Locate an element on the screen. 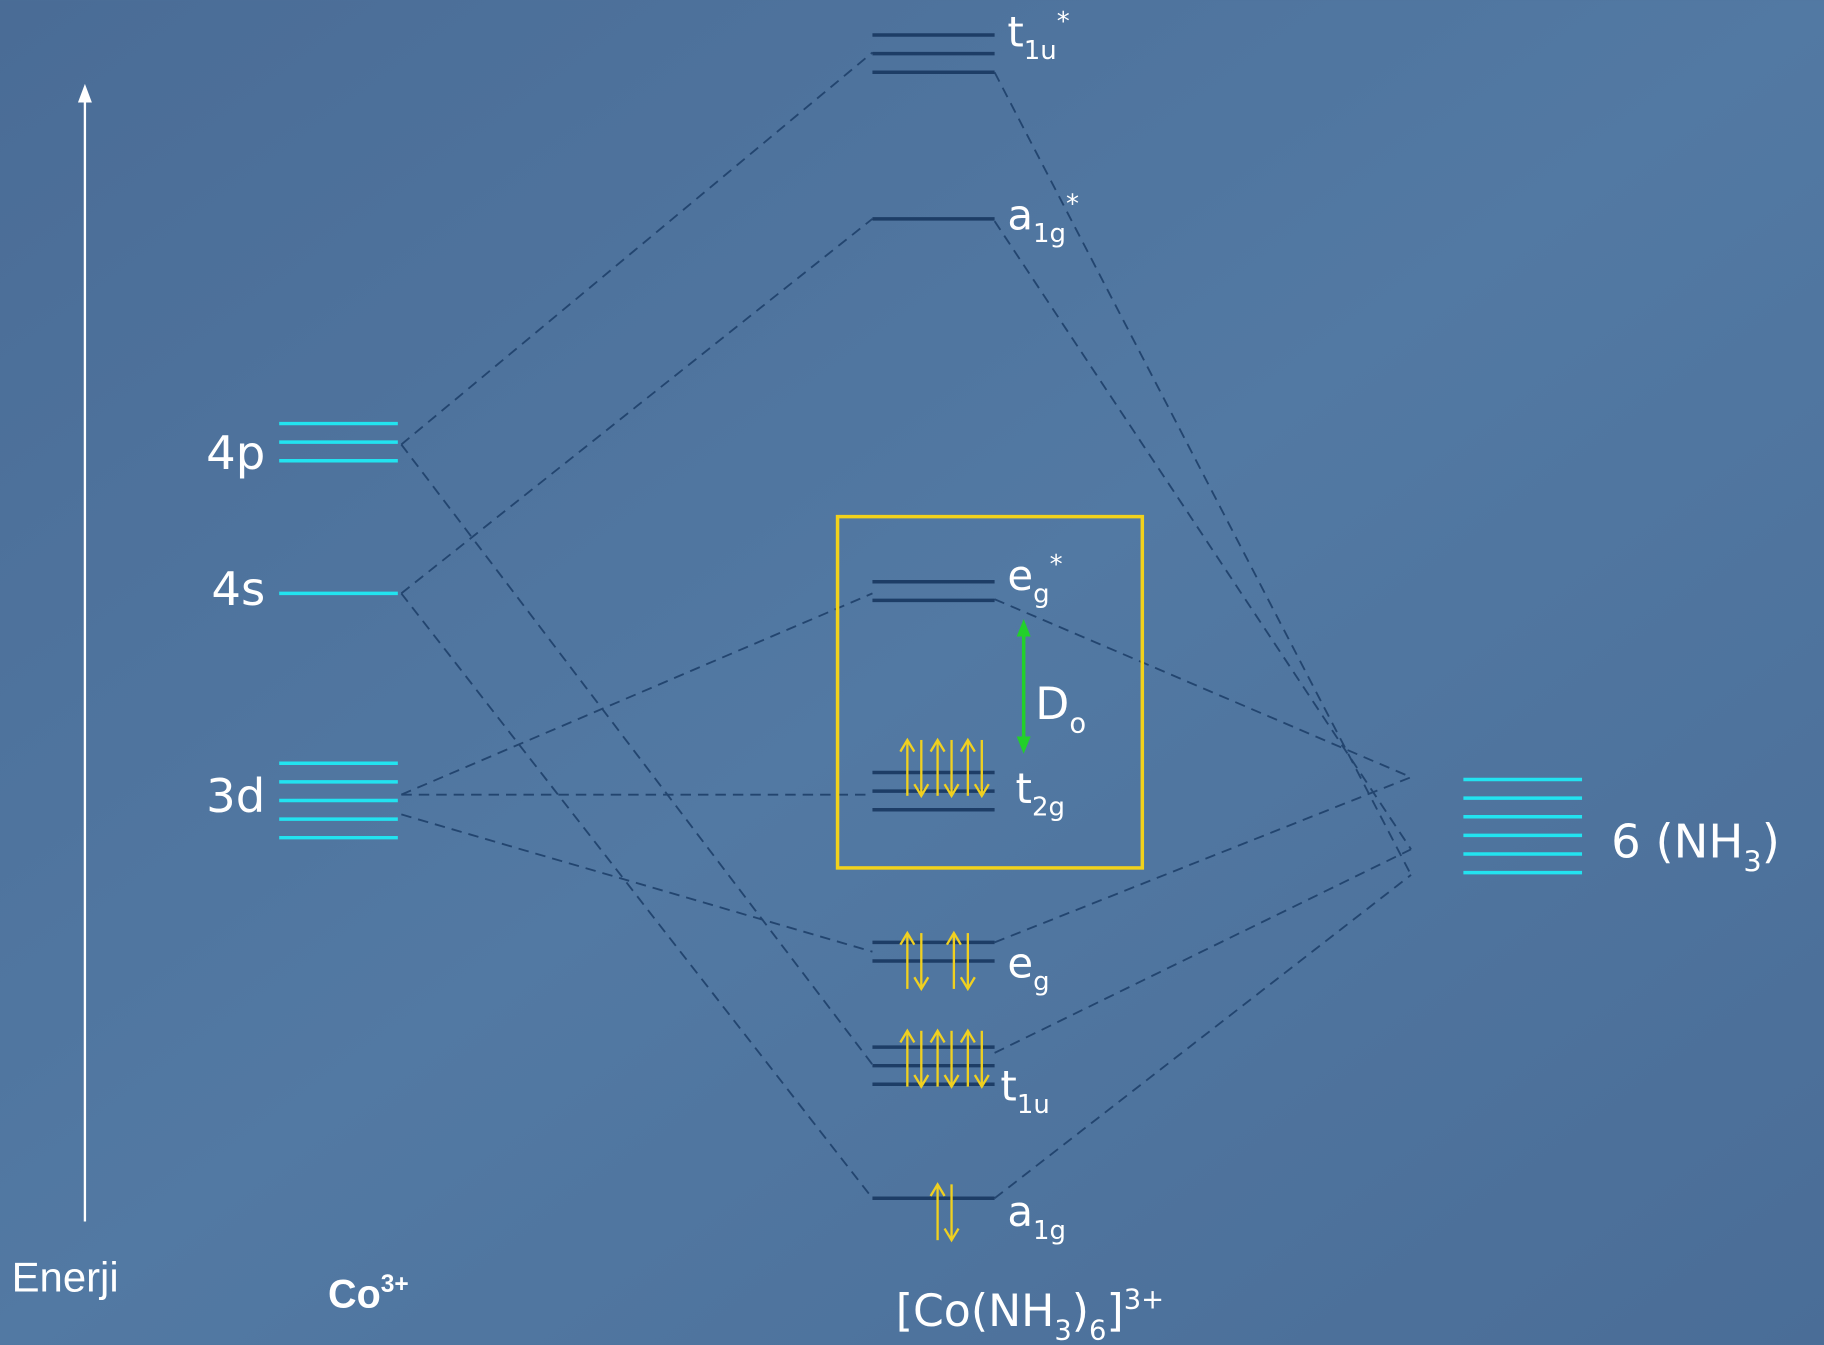  orbital-label: eg* is located at coordinates (1034, 579).